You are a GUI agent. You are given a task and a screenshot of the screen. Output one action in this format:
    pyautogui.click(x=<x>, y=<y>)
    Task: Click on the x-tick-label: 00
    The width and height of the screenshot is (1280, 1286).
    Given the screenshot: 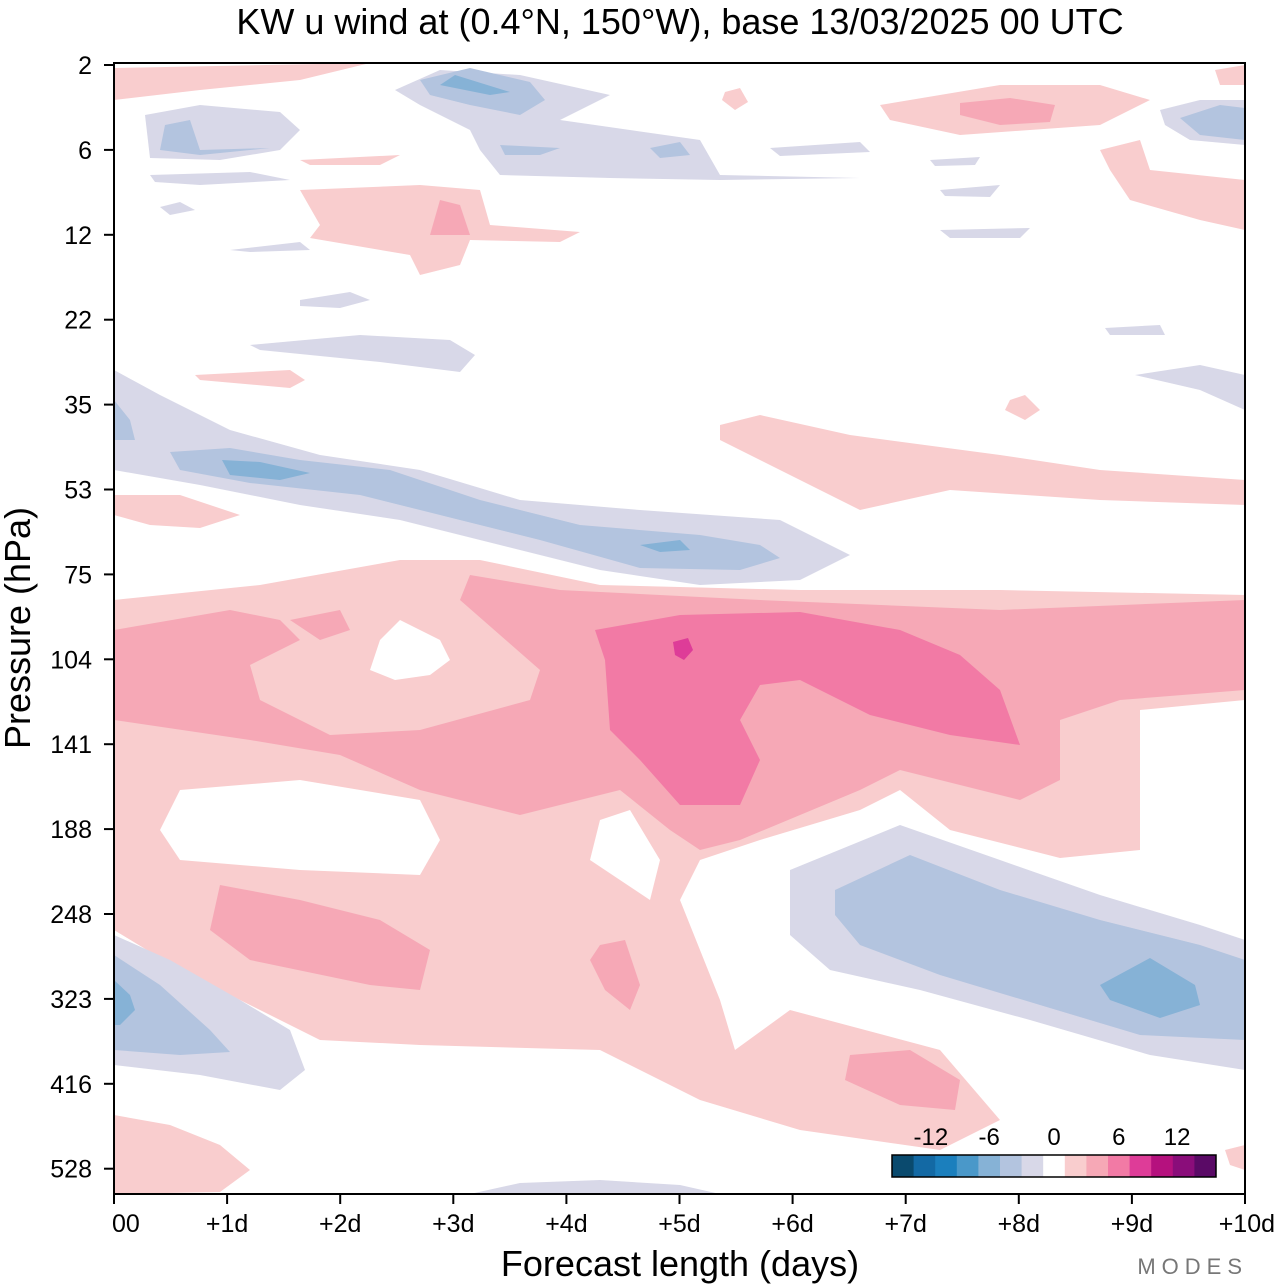 What is the action you would take?
    pyautogui.click(x=126, y=1224)
    